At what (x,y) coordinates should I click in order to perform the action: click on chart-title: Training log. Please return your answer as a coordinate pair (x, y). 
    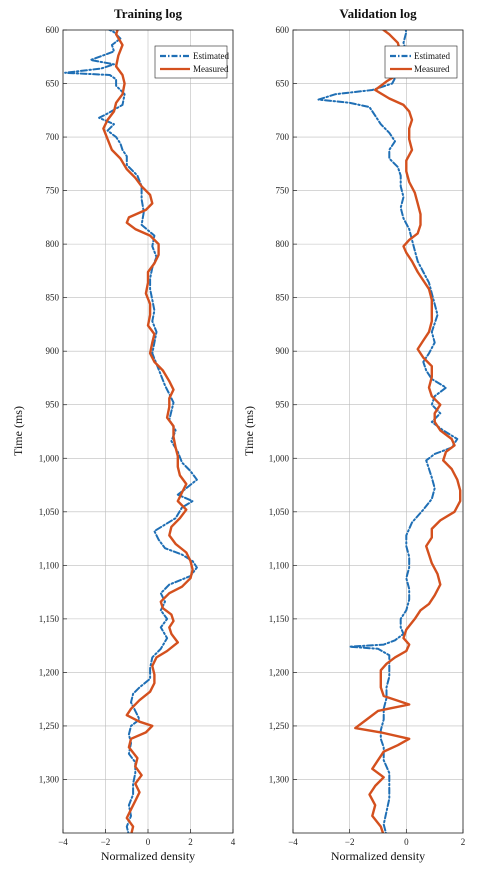
    Looking at the image, I should click on (148, 13).